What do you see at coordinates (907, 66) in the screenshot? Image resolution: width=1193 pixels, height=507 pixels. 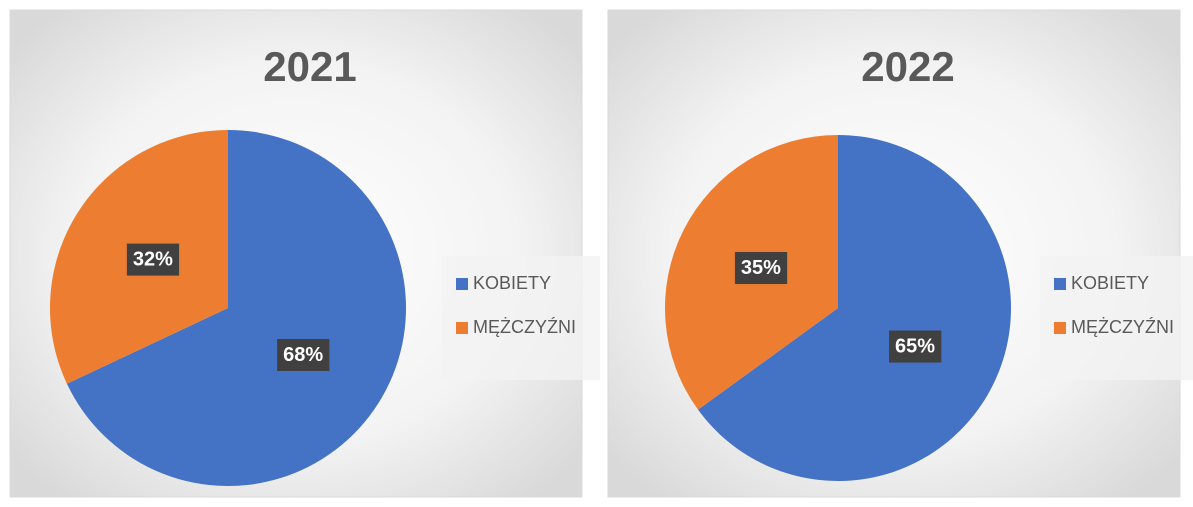 I see `chart-title: 2022` at bounding box center [907, 66].